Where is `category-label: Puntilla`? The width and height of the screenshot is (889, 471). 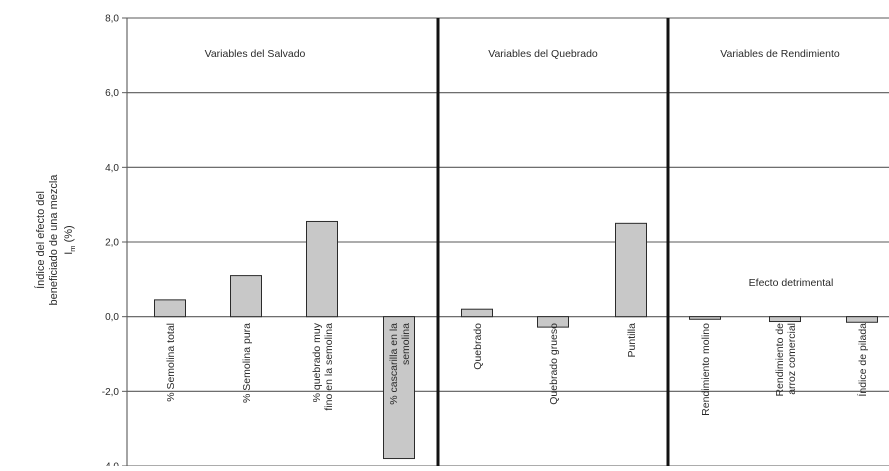
category-label: Puntilla is located at coordinates (632, 340).